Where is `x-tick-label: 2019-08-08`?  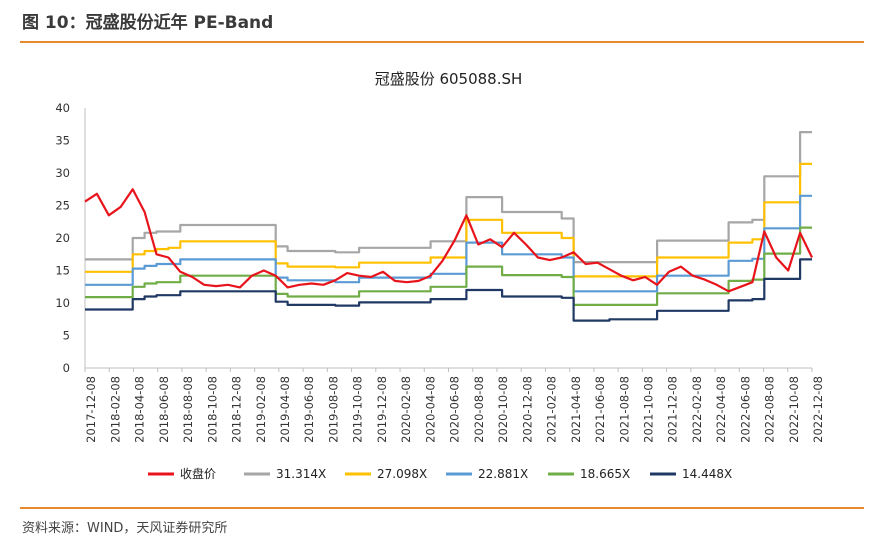
x-tick-label: 2019-08-08 is located at coordinates (333, 409).